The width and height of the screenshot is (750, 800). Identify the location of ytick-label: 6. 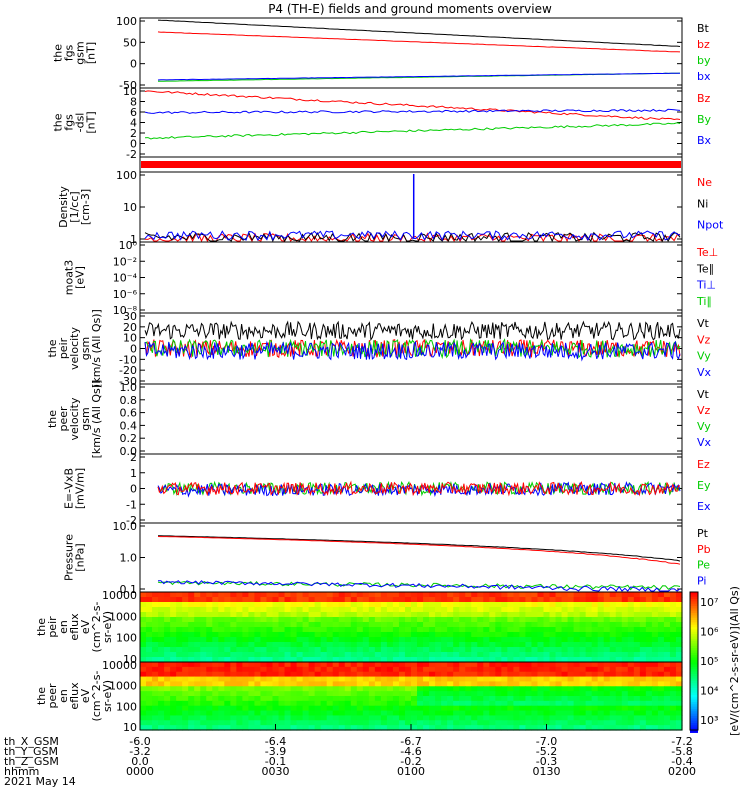
(133, 112).